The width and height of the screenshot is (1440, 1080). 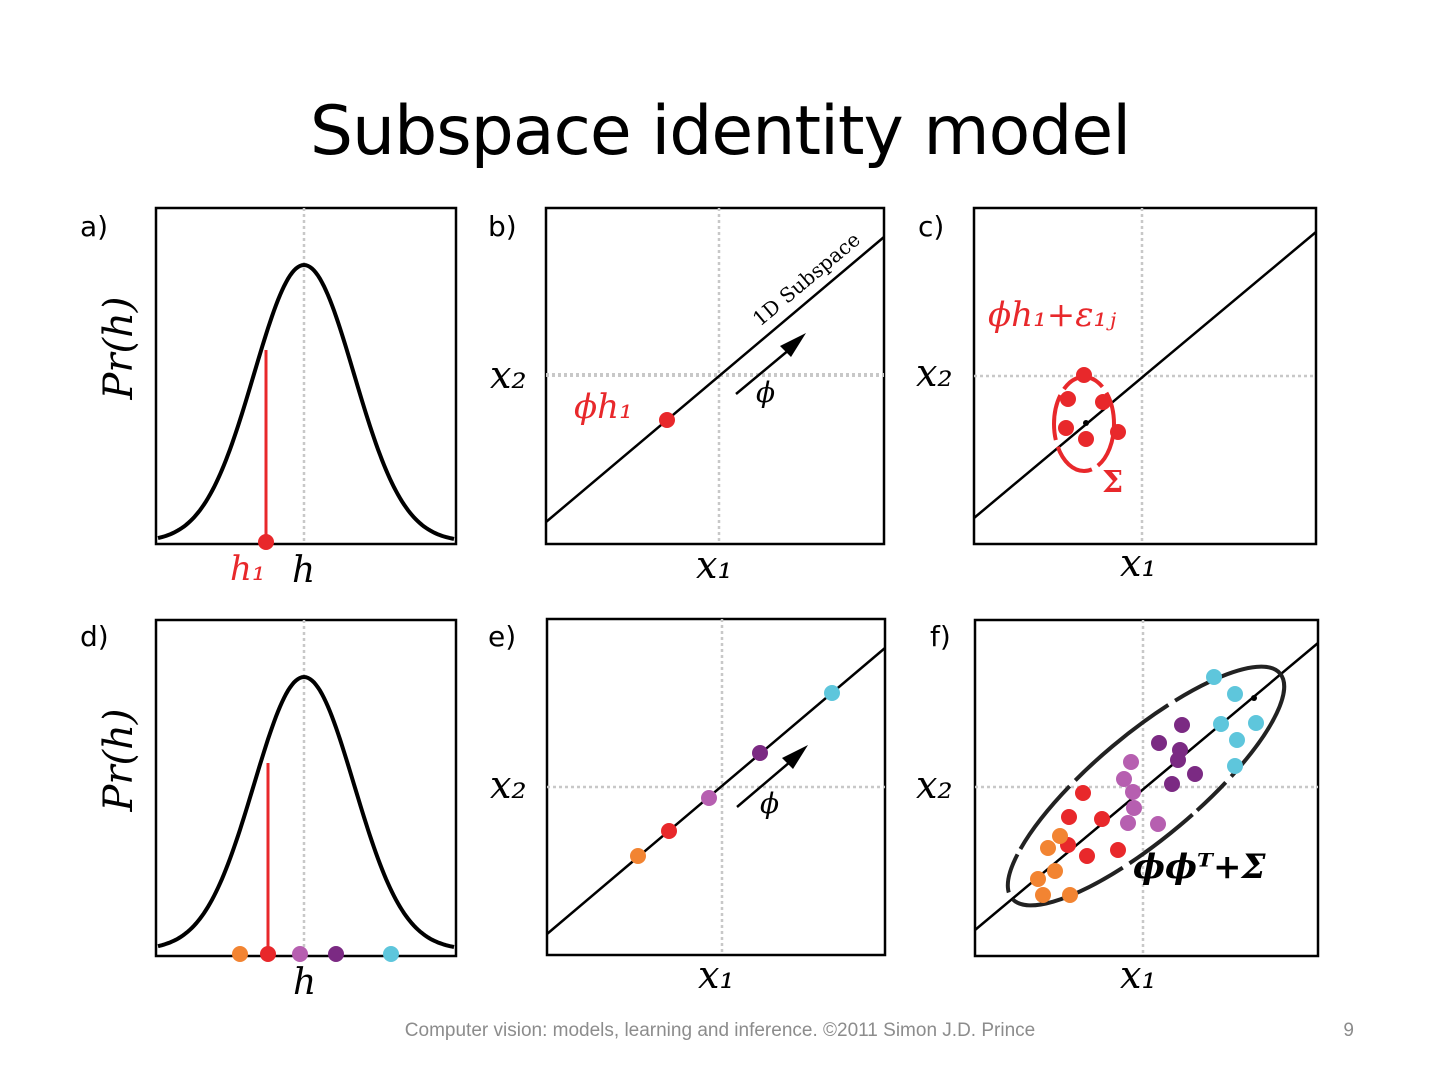 I want to click on panel-b: b) 1D Subspace ϕ ϕh₁ x₂ x₁, so click(x=687, y=396).